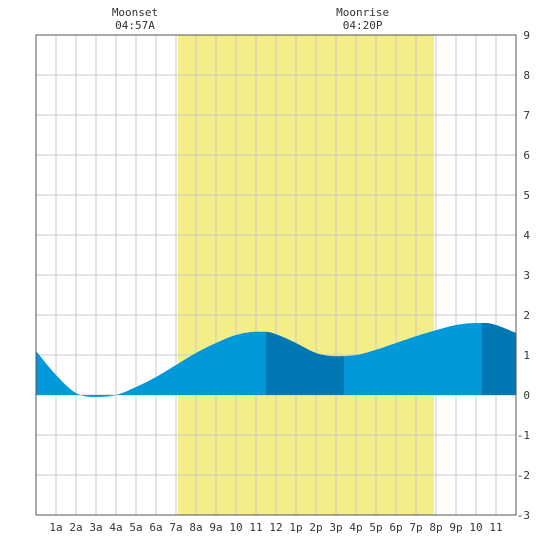 Image resolution: width=550 pixels, height=550 pixels. What do you see at coordinates (526, 355) in the screenshot?
I see `y-tick-label: 1` at bounding box center [526, 355].